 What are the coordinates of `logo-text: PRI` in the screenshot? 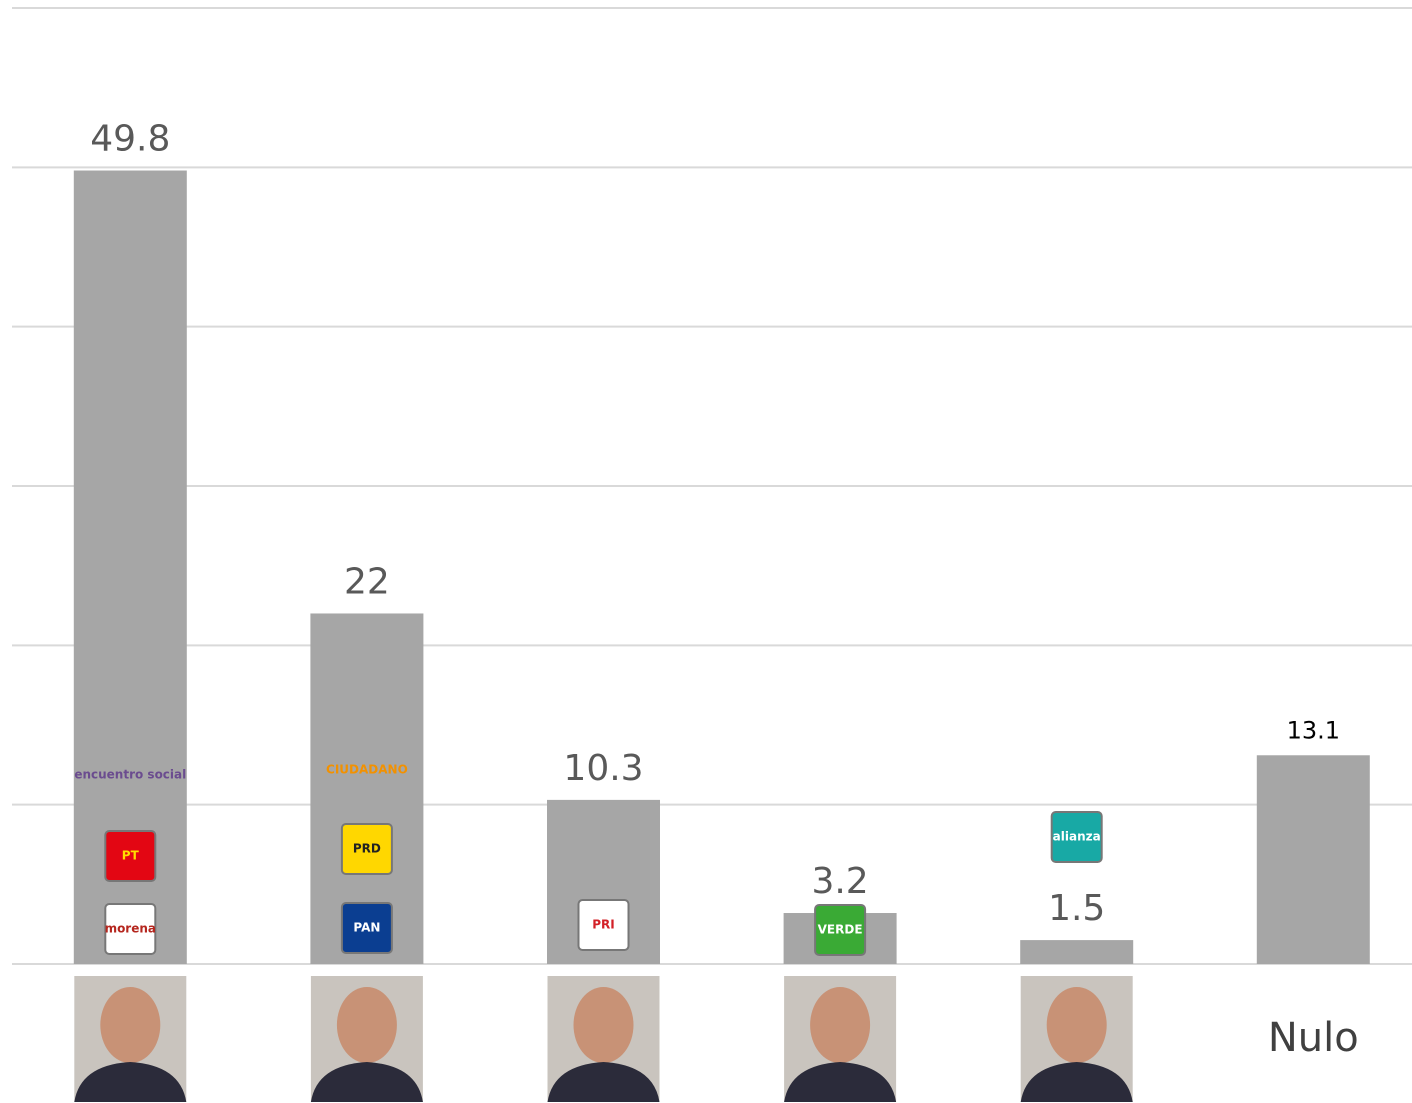 It's located at (603, 925).